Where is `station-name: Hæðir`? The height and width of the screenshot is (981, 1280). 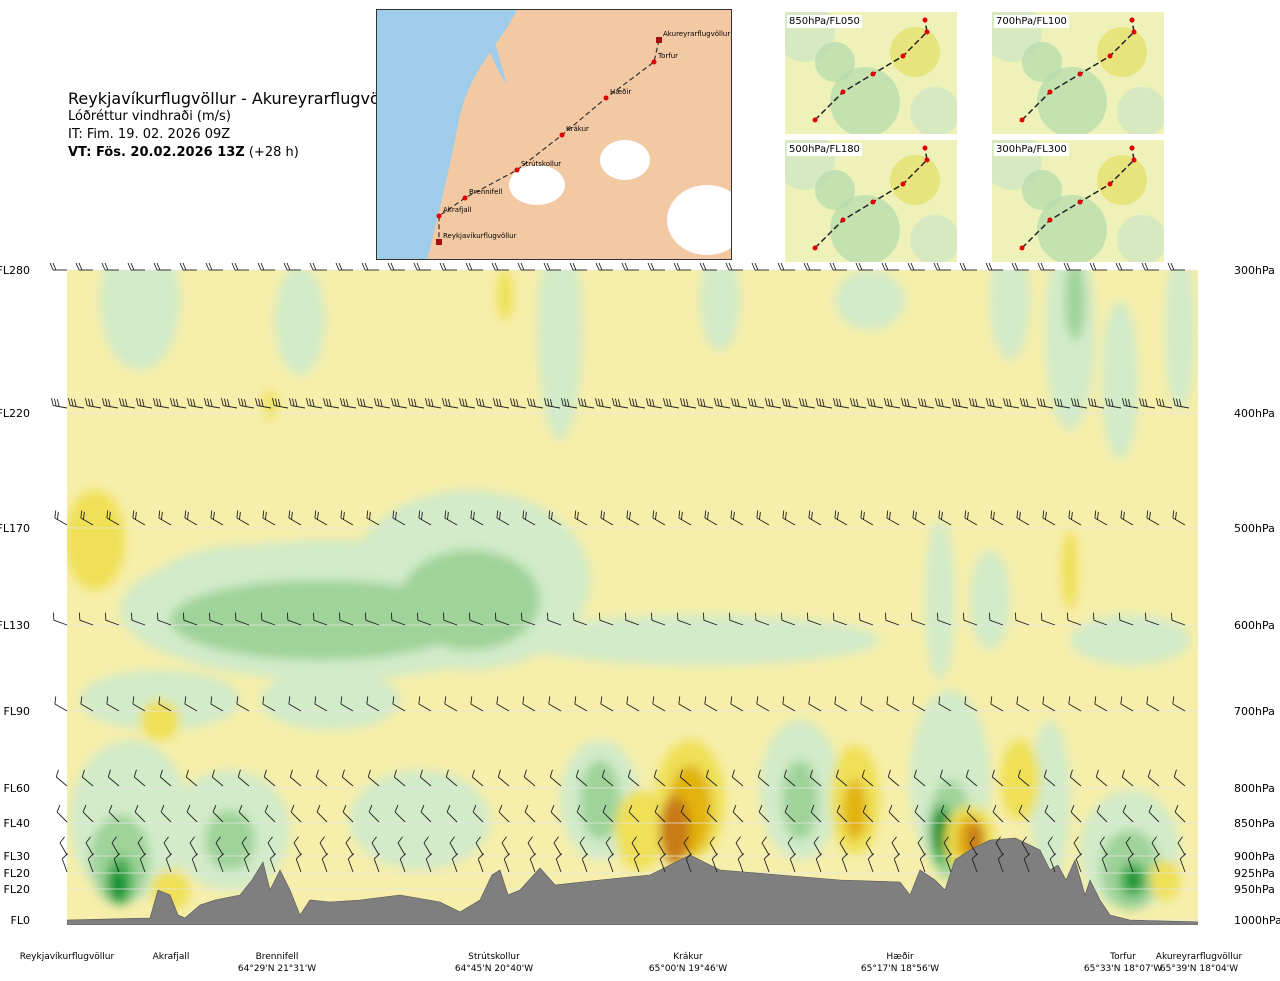
station-name: Hæðir is located at coordinates (900, 957).